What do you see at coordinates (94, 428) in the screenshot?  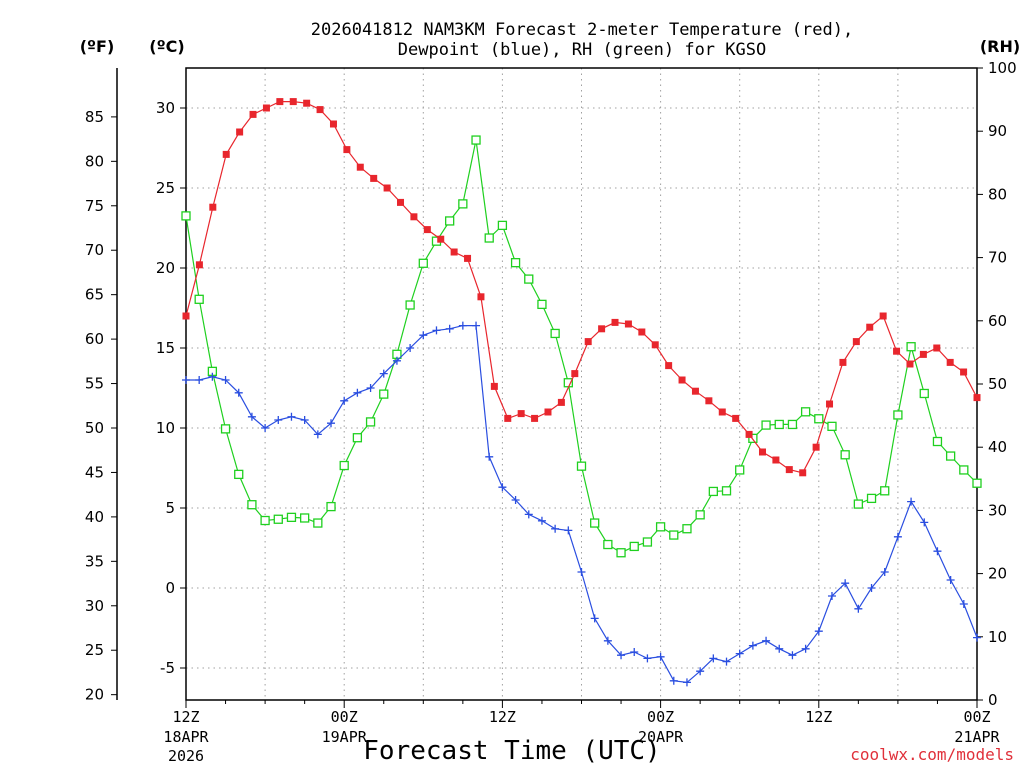 I see `f-tick-label: 50` at bounding box center [94, 428].